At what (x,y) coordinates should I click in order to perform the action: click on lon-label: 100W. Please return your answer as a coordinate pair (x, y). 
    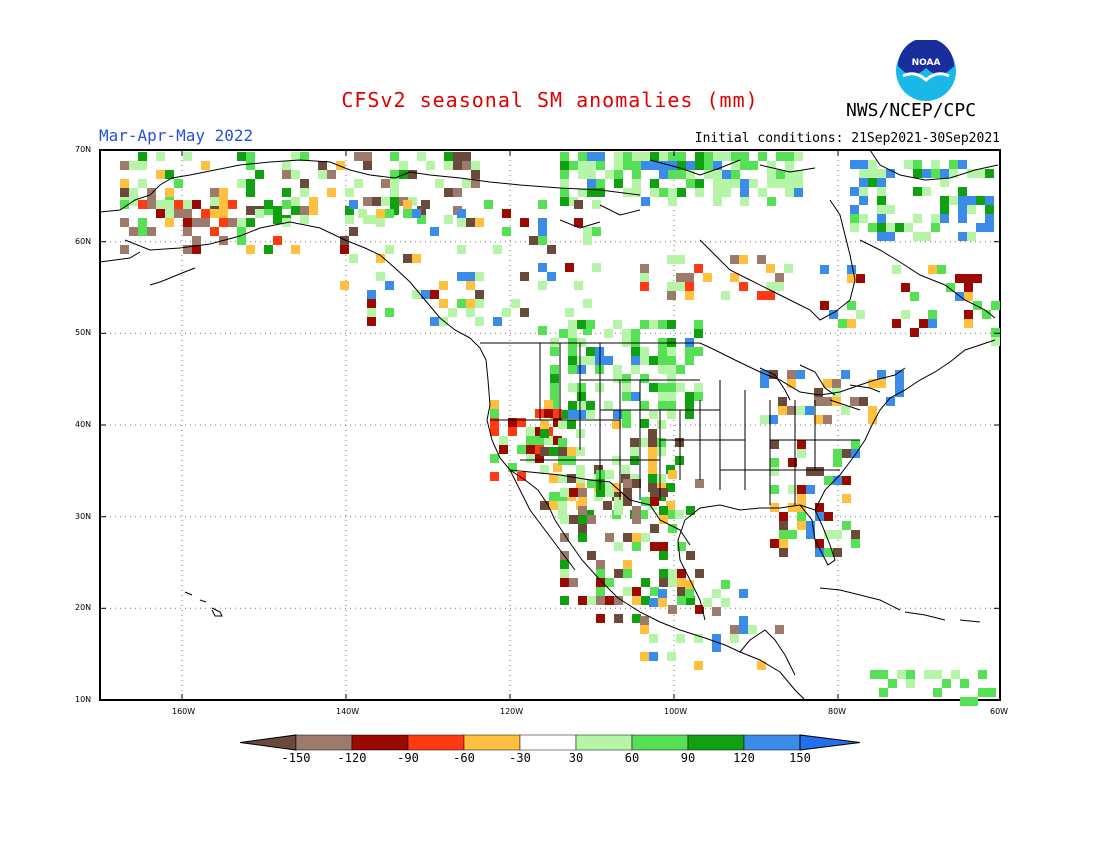
    Looking at the image, I should click on (676, 711).